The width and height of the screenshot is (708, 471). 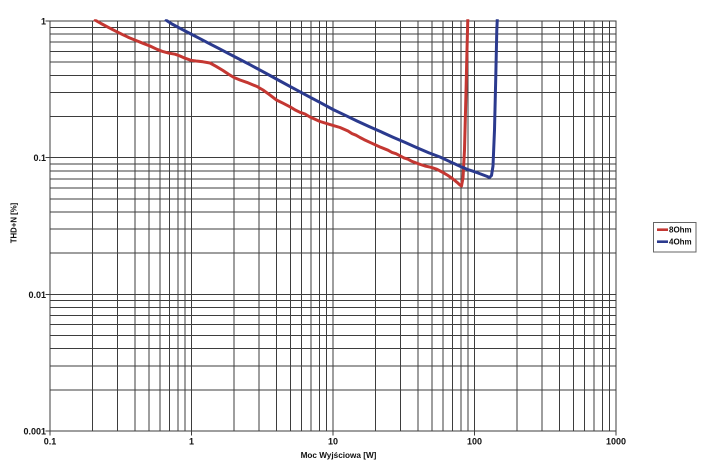 I want to click on svg-text: 0.01, so click(x=37, y=295).